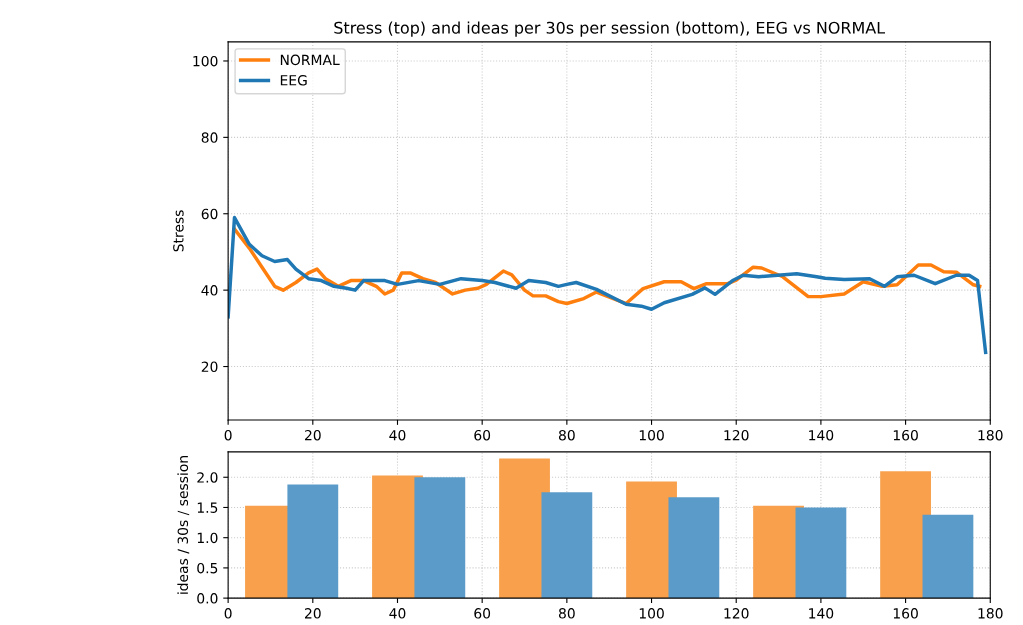  What do you see at coordinates (610, 29) in the screenshot?
I see `chart-title: Stress (top) and ideas per 30s per session (bottom), EEG vs NORMAL` at bounding box center [610, 29].